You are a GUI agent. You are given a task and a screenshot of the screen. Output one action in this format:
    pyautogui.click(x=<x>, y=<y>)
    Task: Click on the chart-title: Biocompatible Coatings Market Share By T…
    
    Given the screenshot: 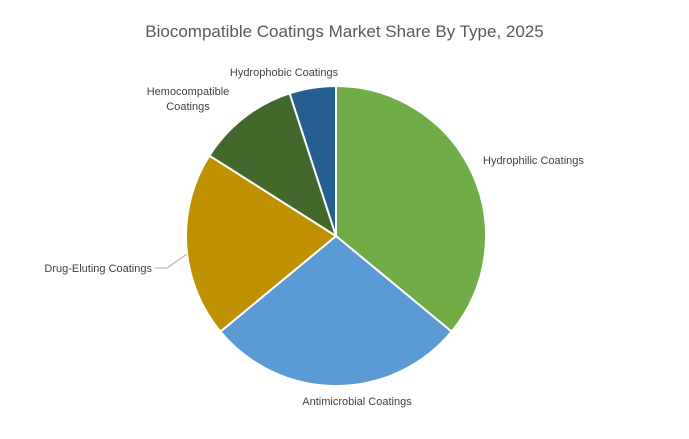 What is the action you would take?
    pyautogui.click(x=344, y=31)
    